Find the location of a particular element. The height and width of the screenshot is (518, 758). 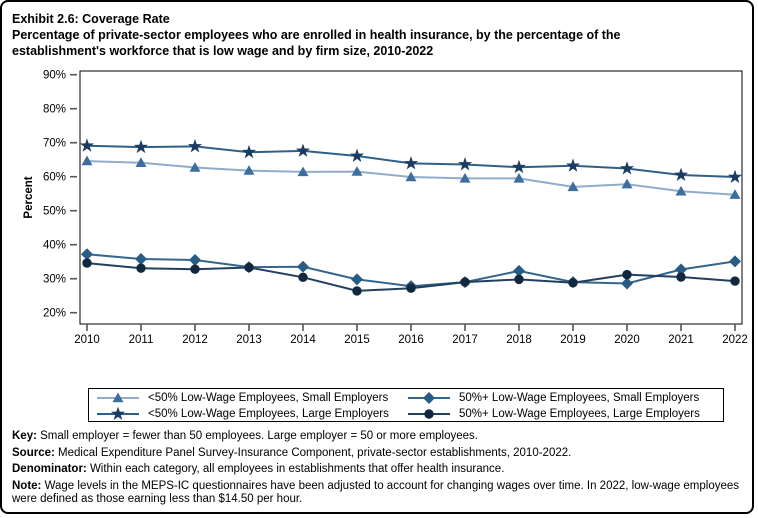

triangle-marker-icon is located at coordinates (118, 397).